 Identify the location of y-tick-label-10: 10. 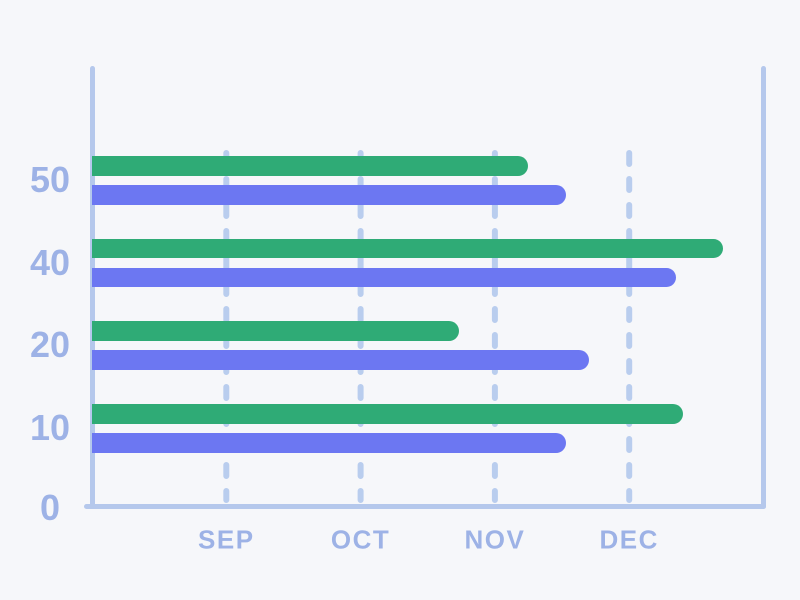
(50, 428).